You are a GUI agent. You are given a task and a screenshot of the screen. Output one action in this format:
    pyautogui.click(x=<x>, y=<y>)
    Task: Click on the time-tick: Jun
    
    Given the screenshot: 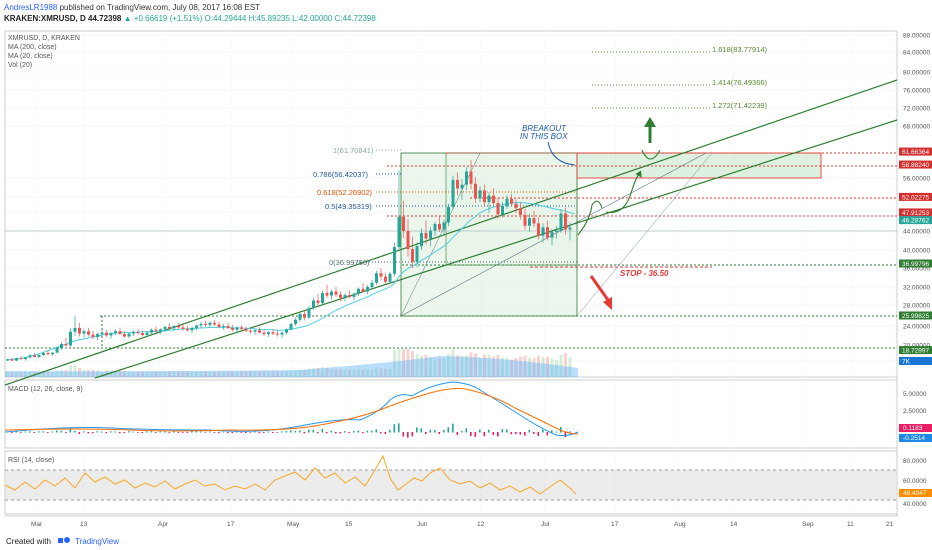 What is the action you would take?
    pyautogui.click(x=422, y=524)
    